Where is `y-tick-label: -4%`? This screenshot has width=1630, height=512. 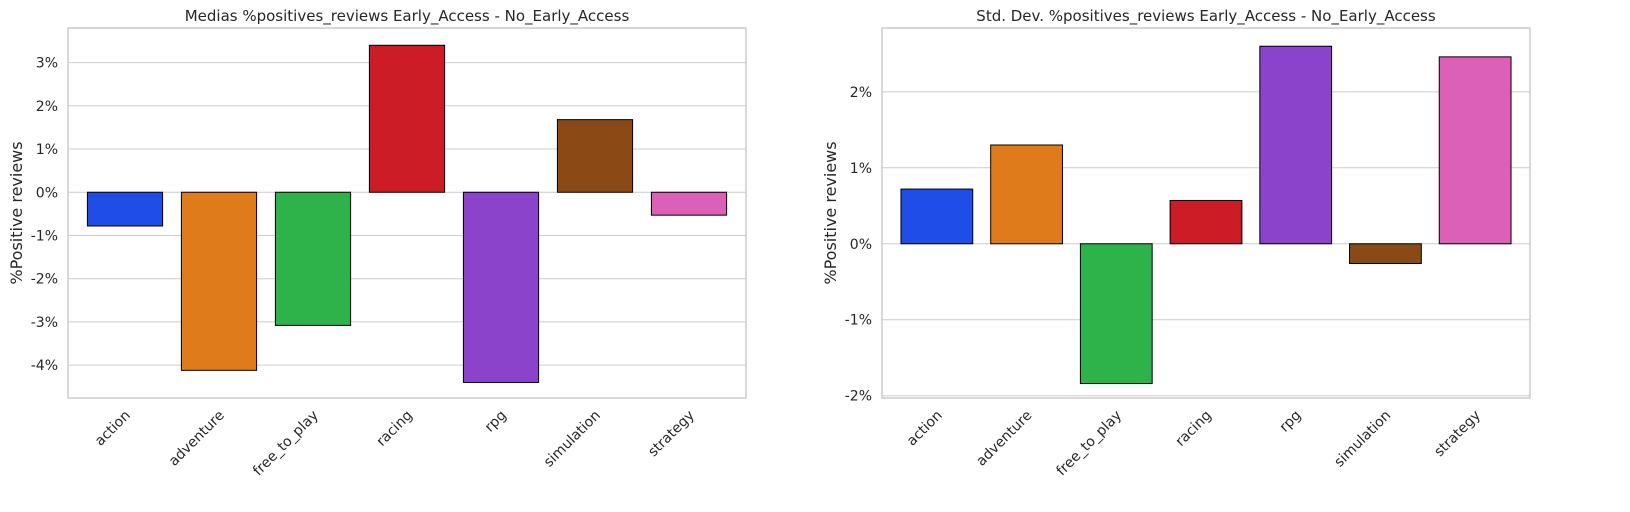 y-tick-label: -4% is located at coordinates (44, 366).